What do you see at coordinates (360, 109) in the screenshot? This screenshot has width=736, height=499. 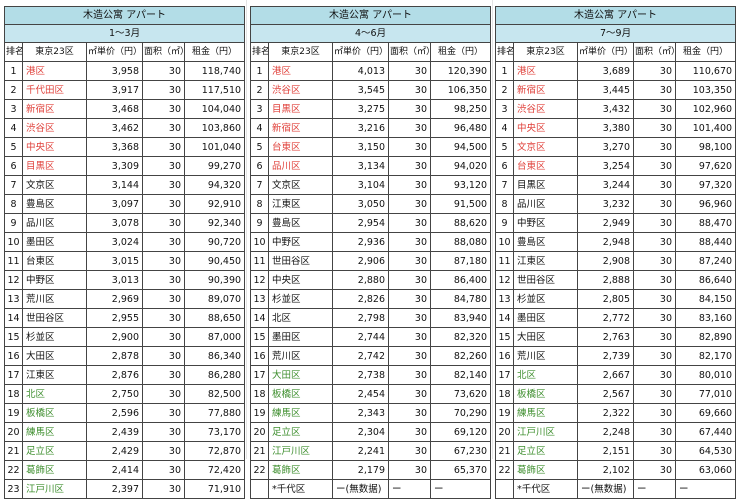 I see `unit-price-cell: 3,275` at bounding box center [360, 109].